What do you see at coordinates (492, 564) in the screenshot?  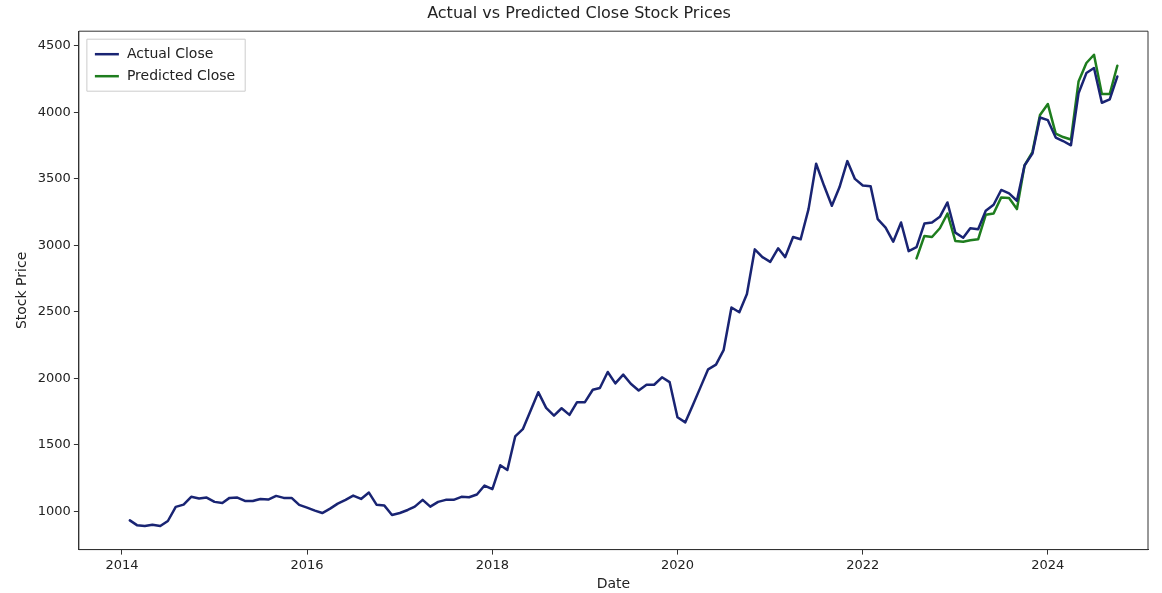 I see `x-tick-label: 2018` at bounding box center [492, 564].